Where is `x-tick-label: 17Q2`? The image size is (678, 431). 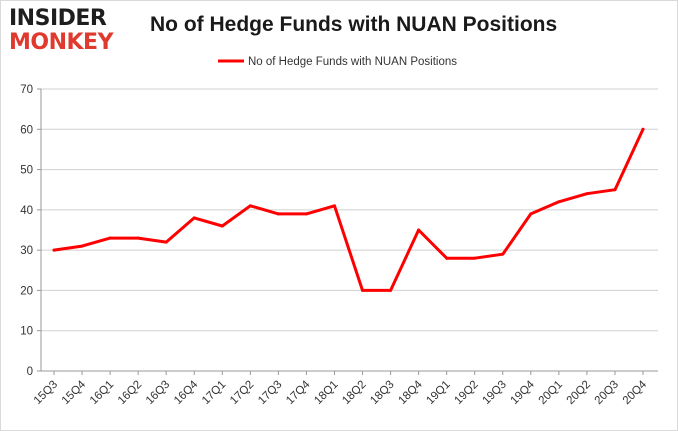 x-tick-label: 17Q2 is located at coordinates (242, 393).